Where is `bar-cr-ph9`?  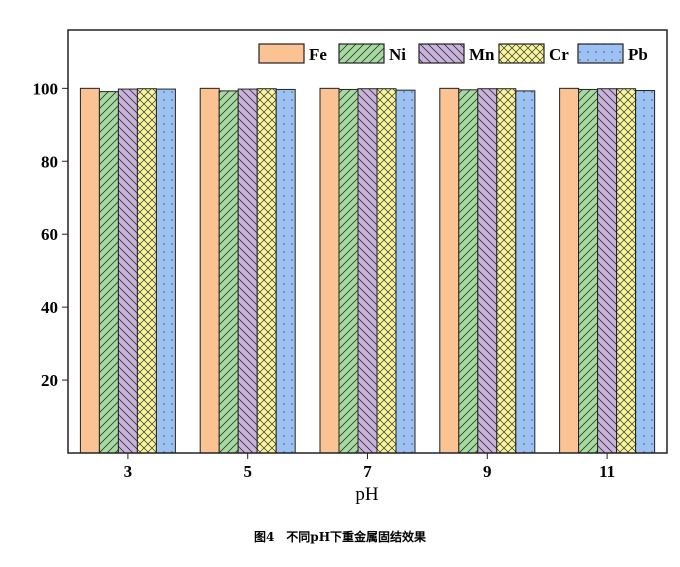 bar-cr-ph9 is located at coordinates (506, 271).